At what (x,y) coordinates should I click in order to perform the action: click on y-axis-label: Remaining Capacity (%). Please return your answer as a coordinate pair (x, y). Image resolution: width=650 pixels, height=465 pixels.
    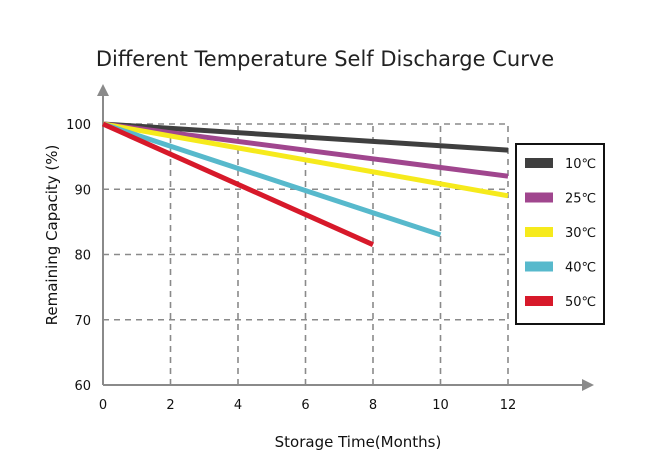
    Looking at the image, I should click on (52, 235).